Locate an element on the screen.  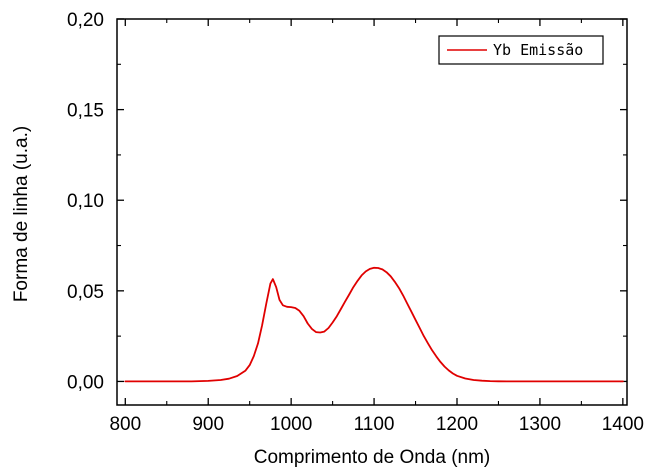
legend: Yb Emissão is located at coordinates (521, 50).